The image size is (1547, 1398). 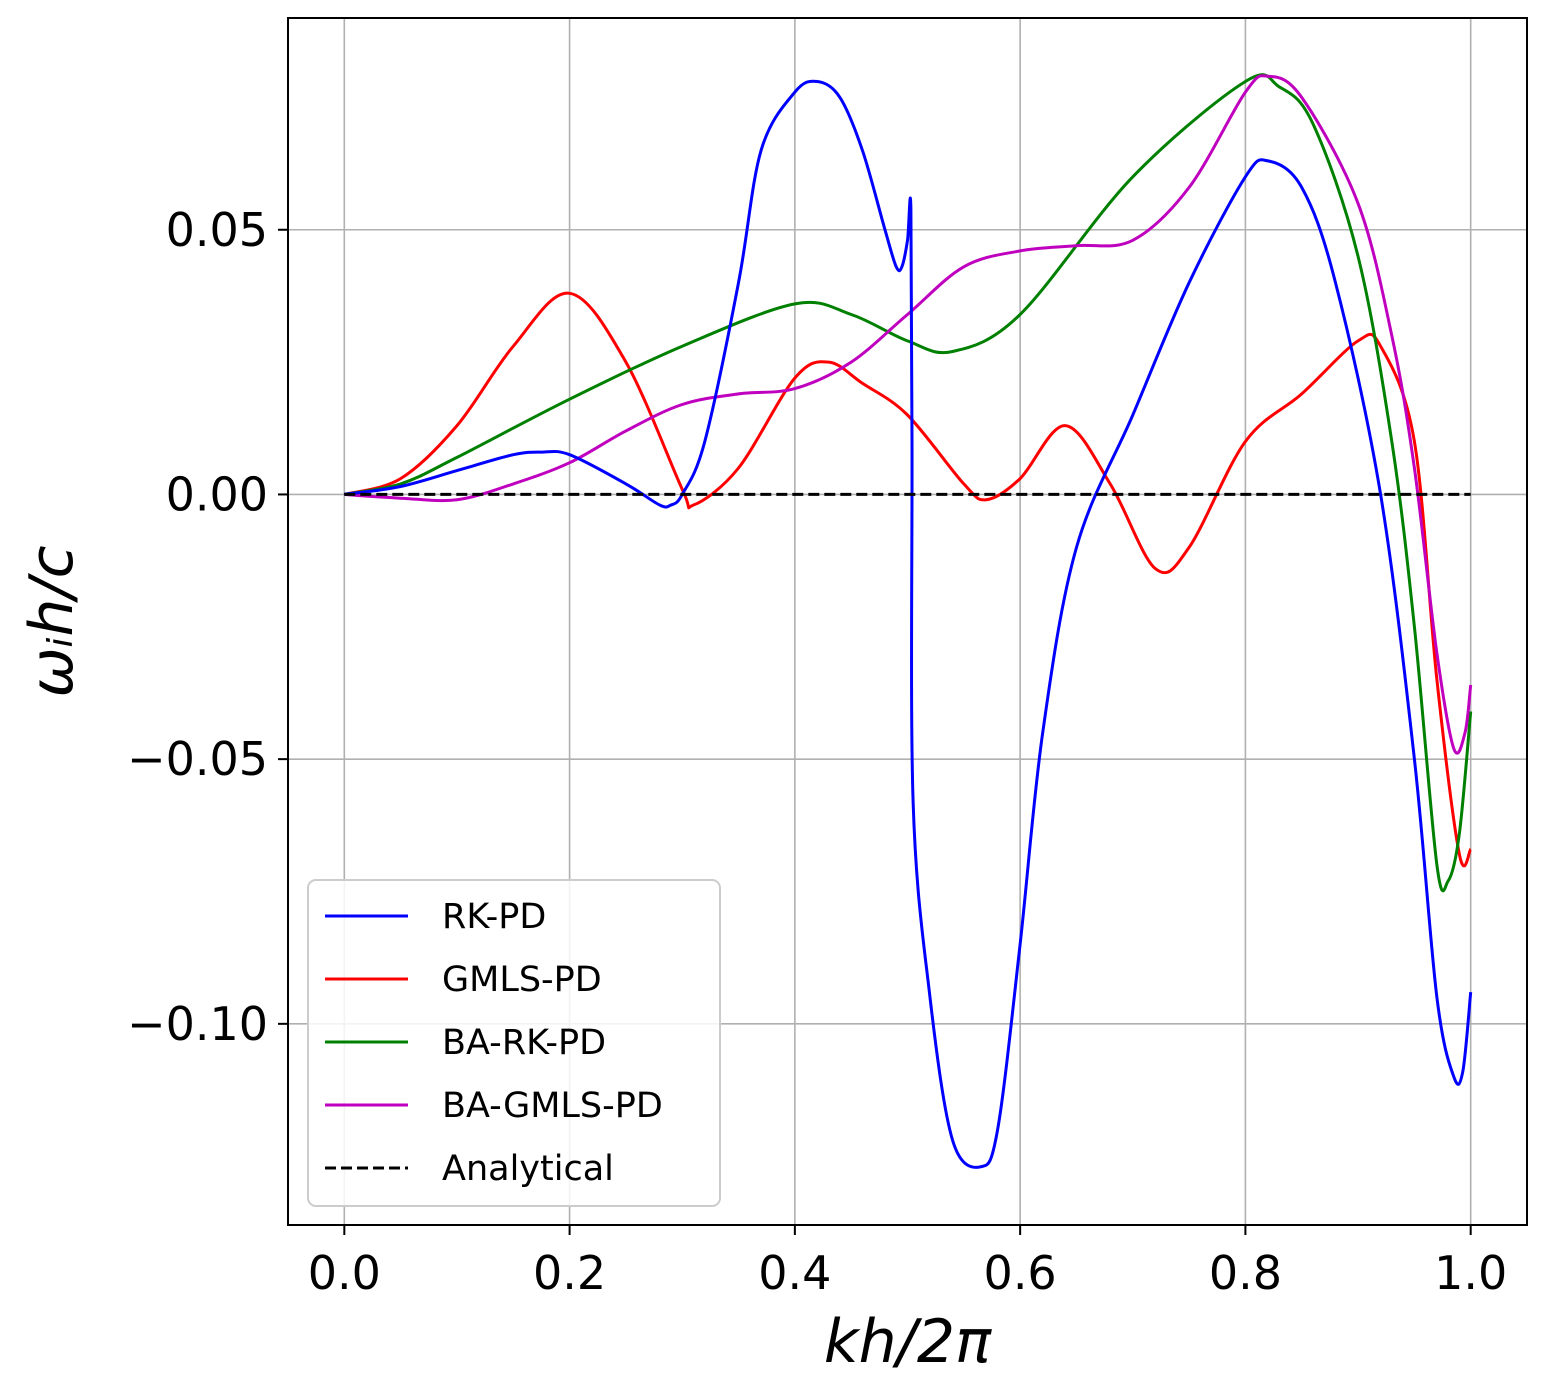 I want to click on y-tick-label-3: −0.10, so click(x=197, y=1024).